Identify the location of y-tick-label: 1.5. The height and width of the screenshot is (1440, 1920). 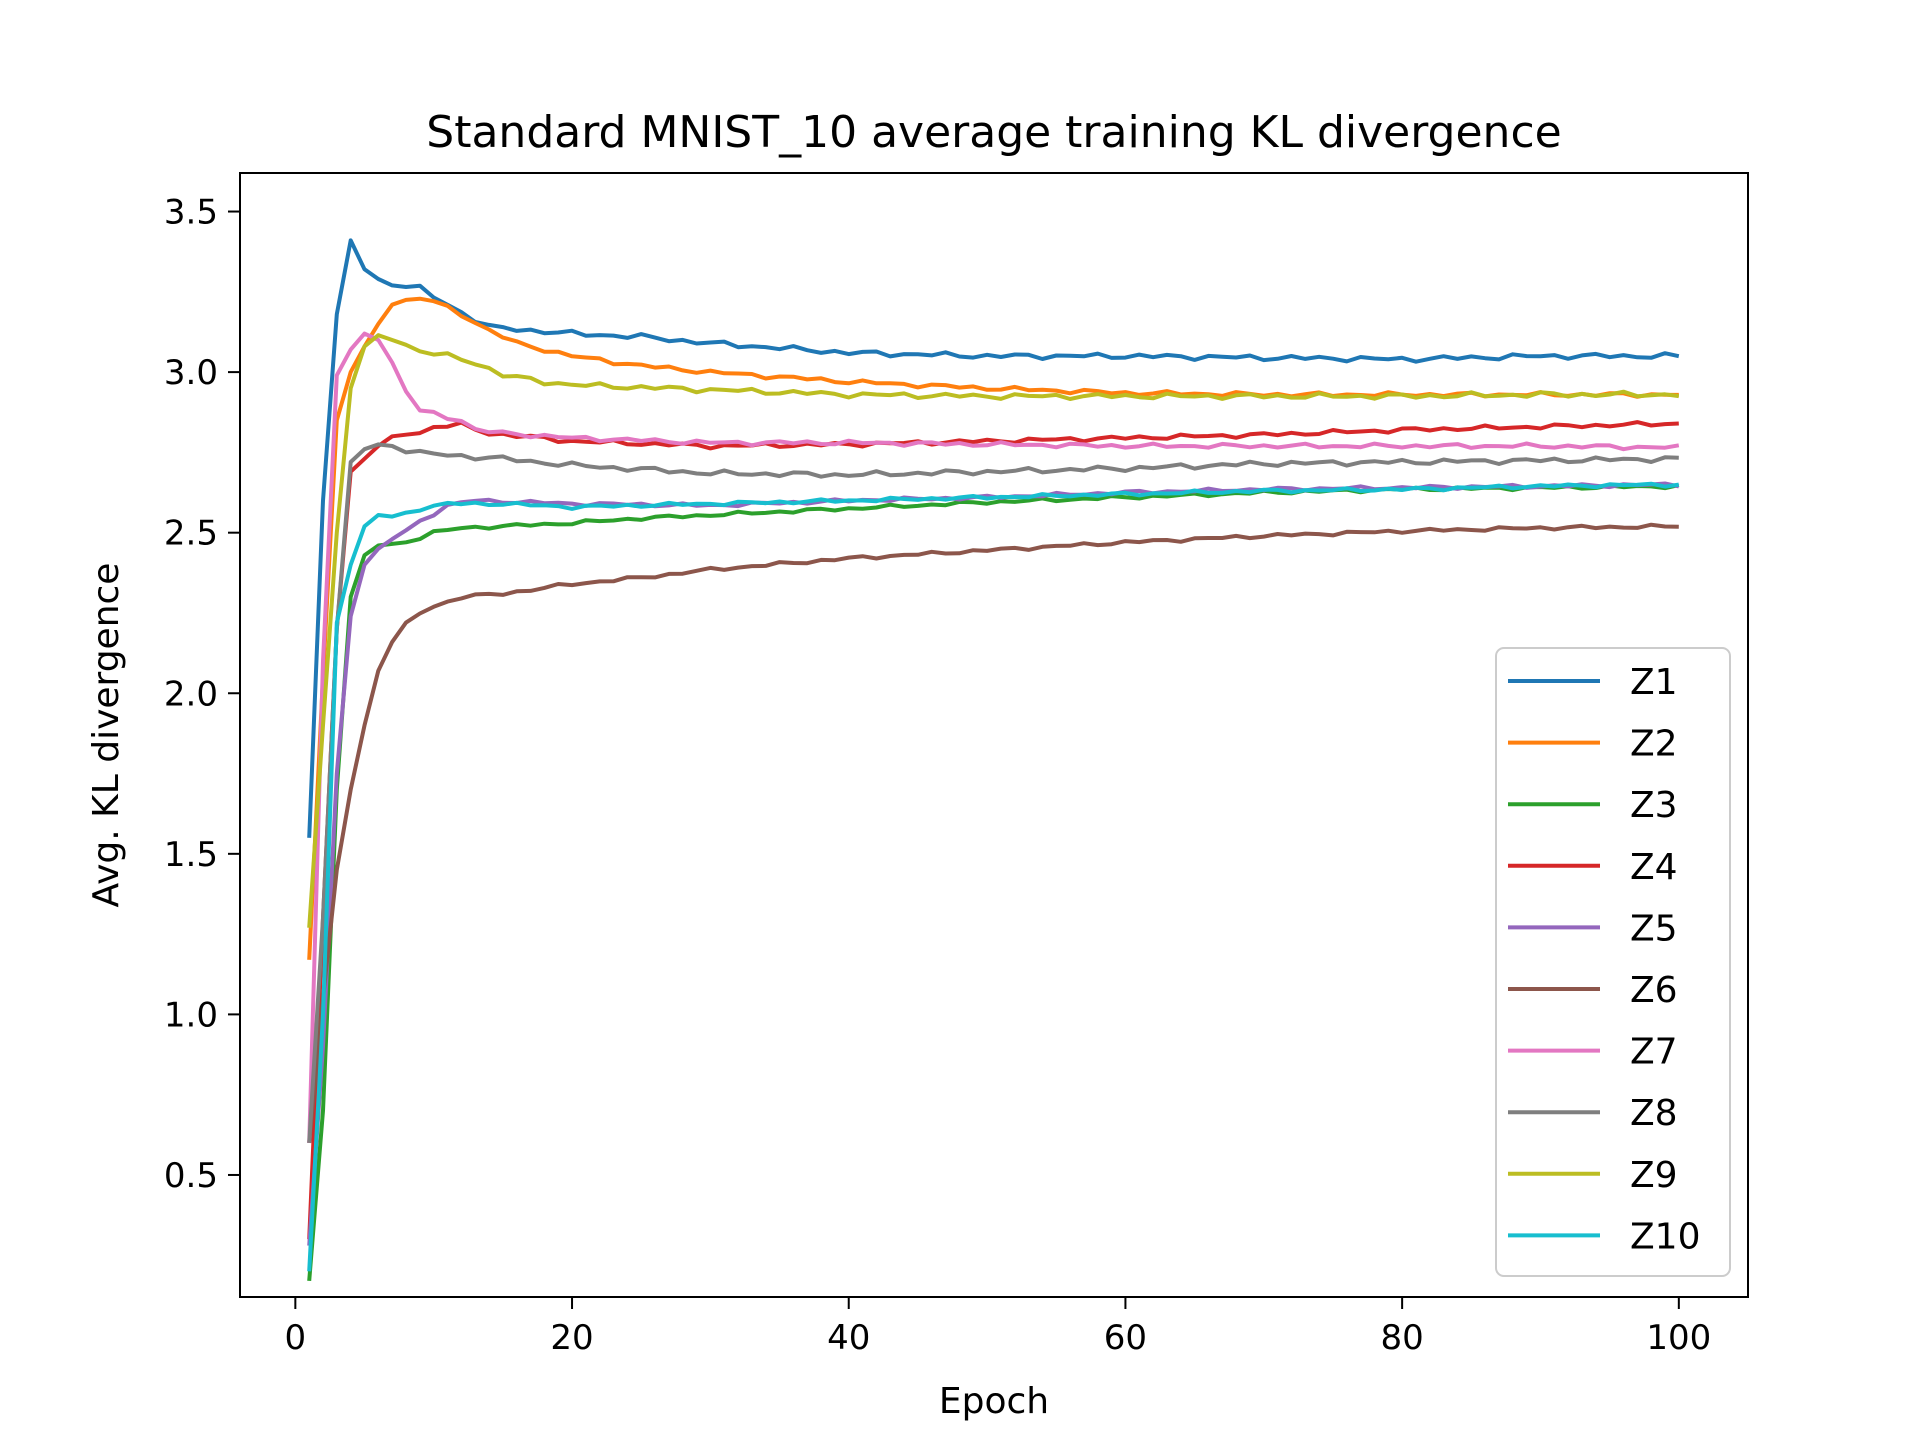
(191, 855).